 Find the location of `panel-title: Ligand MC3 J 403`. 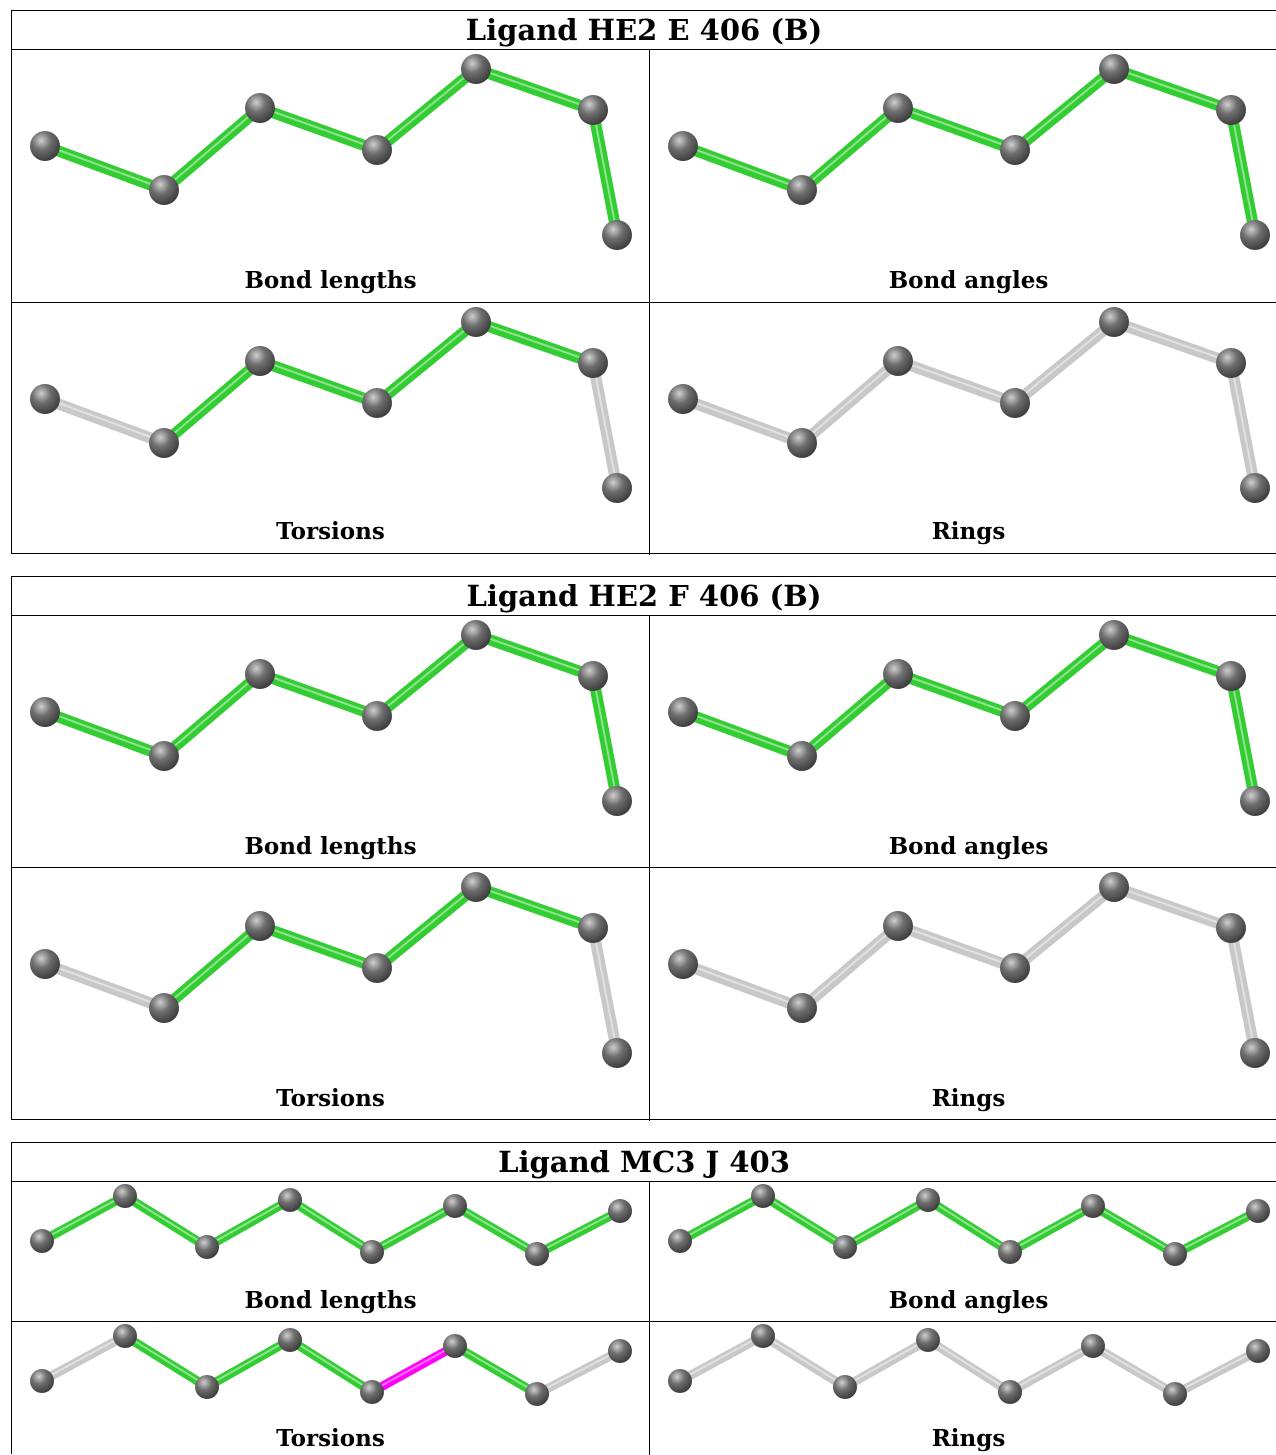

panel-title: Ligand MC3 J 403 is located at coordinates (644, 1162).